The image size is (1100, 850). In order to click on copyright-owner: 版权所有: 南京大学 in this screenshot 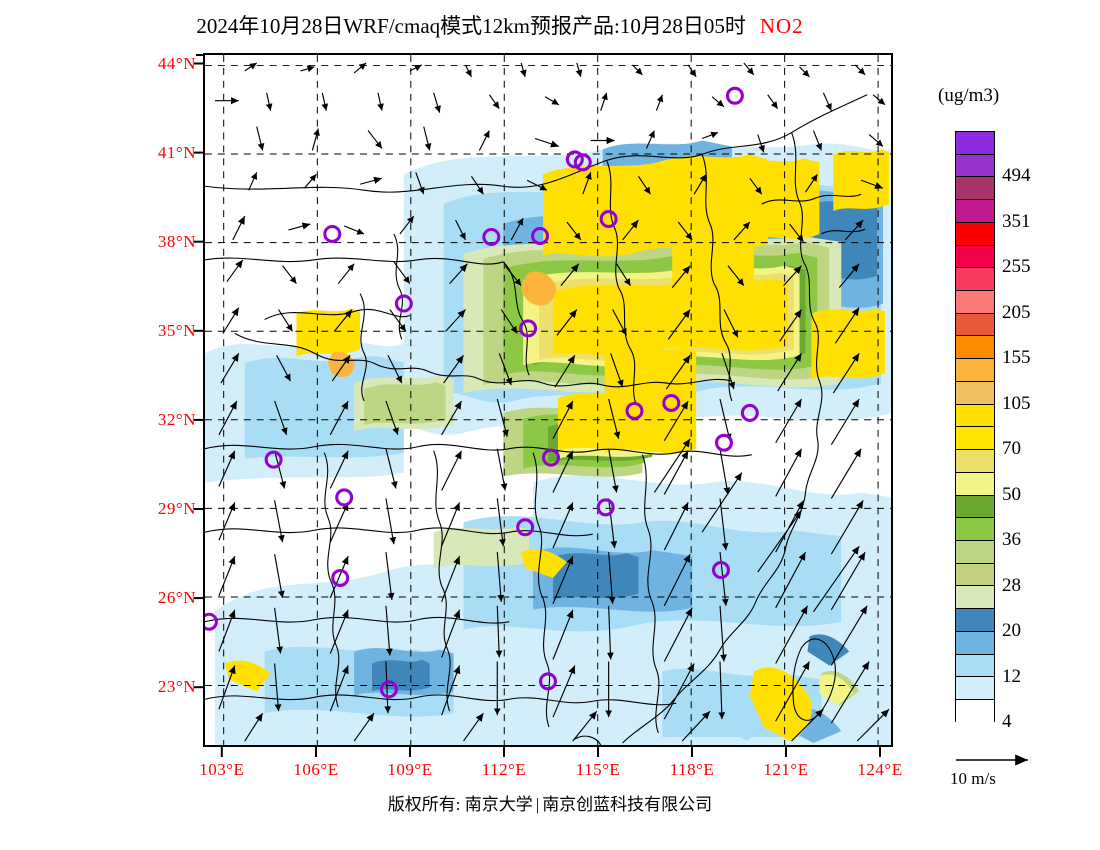, I will do `click(460, 804)`.